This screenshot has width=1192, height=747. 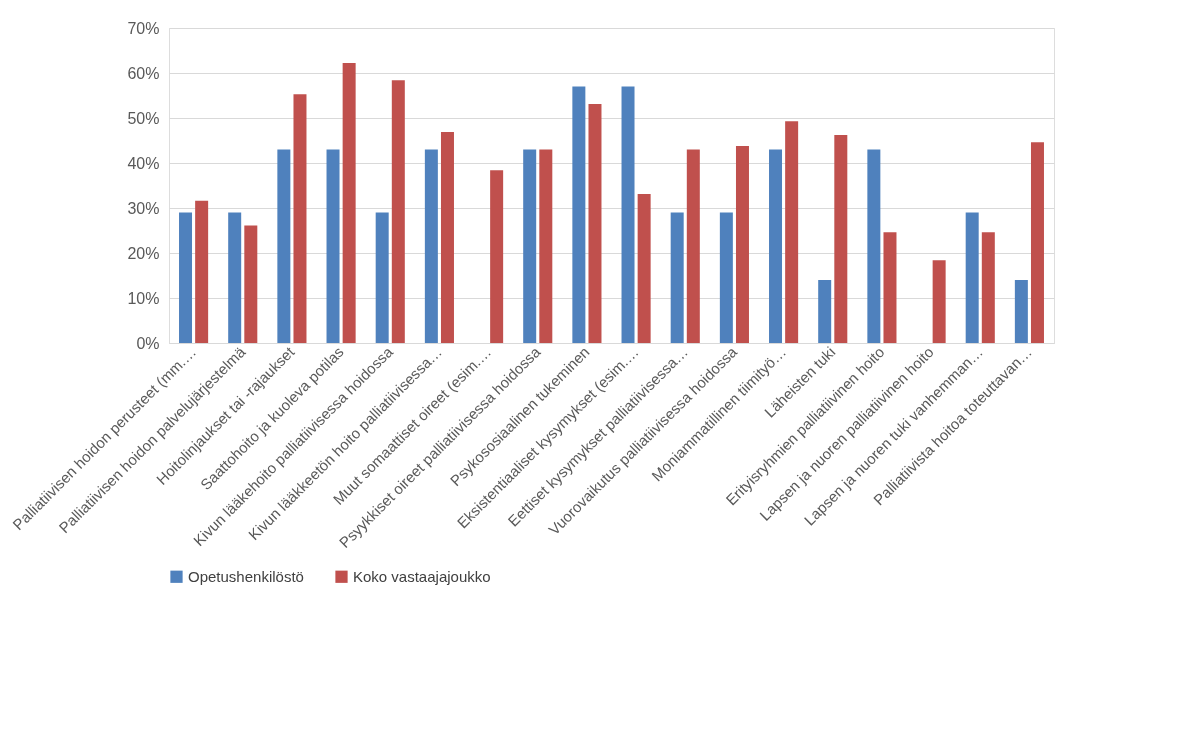 What do you see at coordinates (143, 73) in the screenshot?
I see `y-tick-label: 60%` at bounding box center [143, 73].